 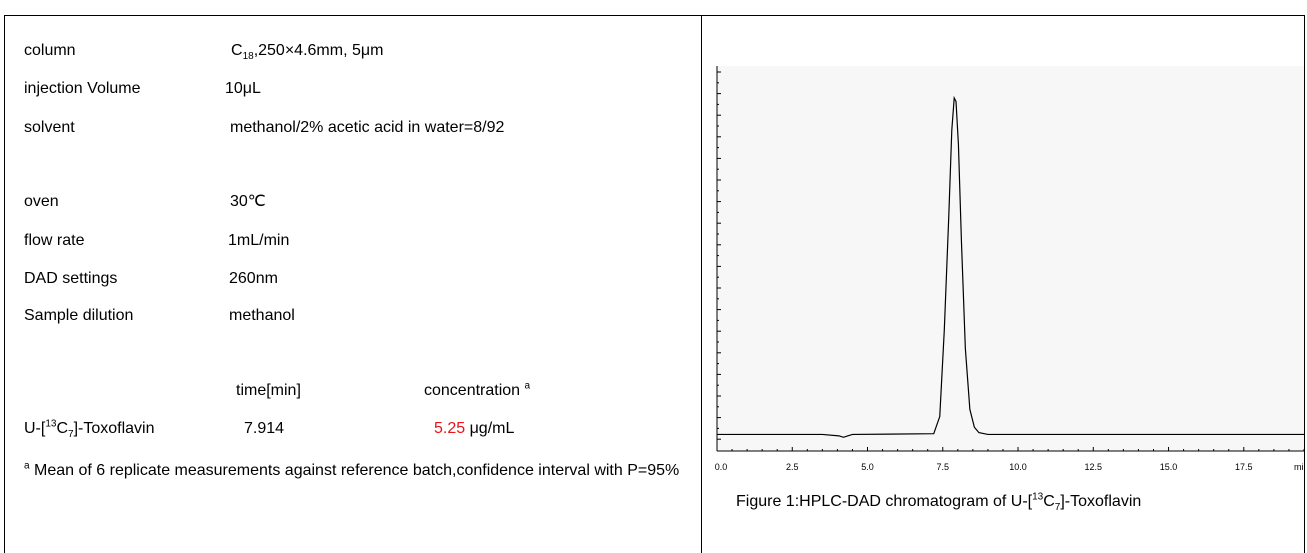 I want to click on param-value: 10μL, so click(x=243, y=88).